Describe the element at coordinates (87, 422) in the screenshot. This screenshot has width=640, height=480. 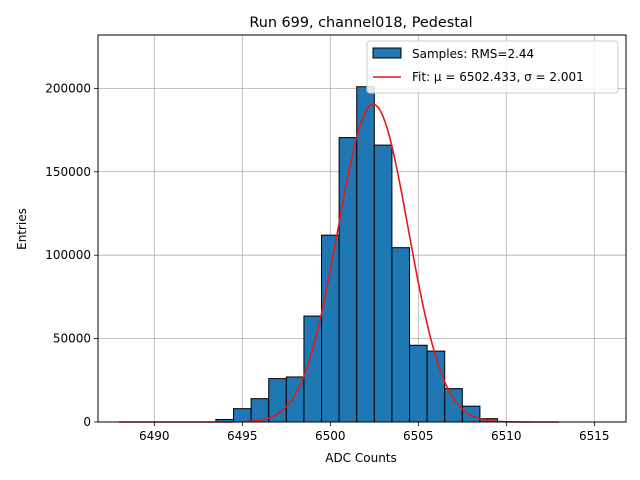
I see `y-tick-label: 0` at that location.